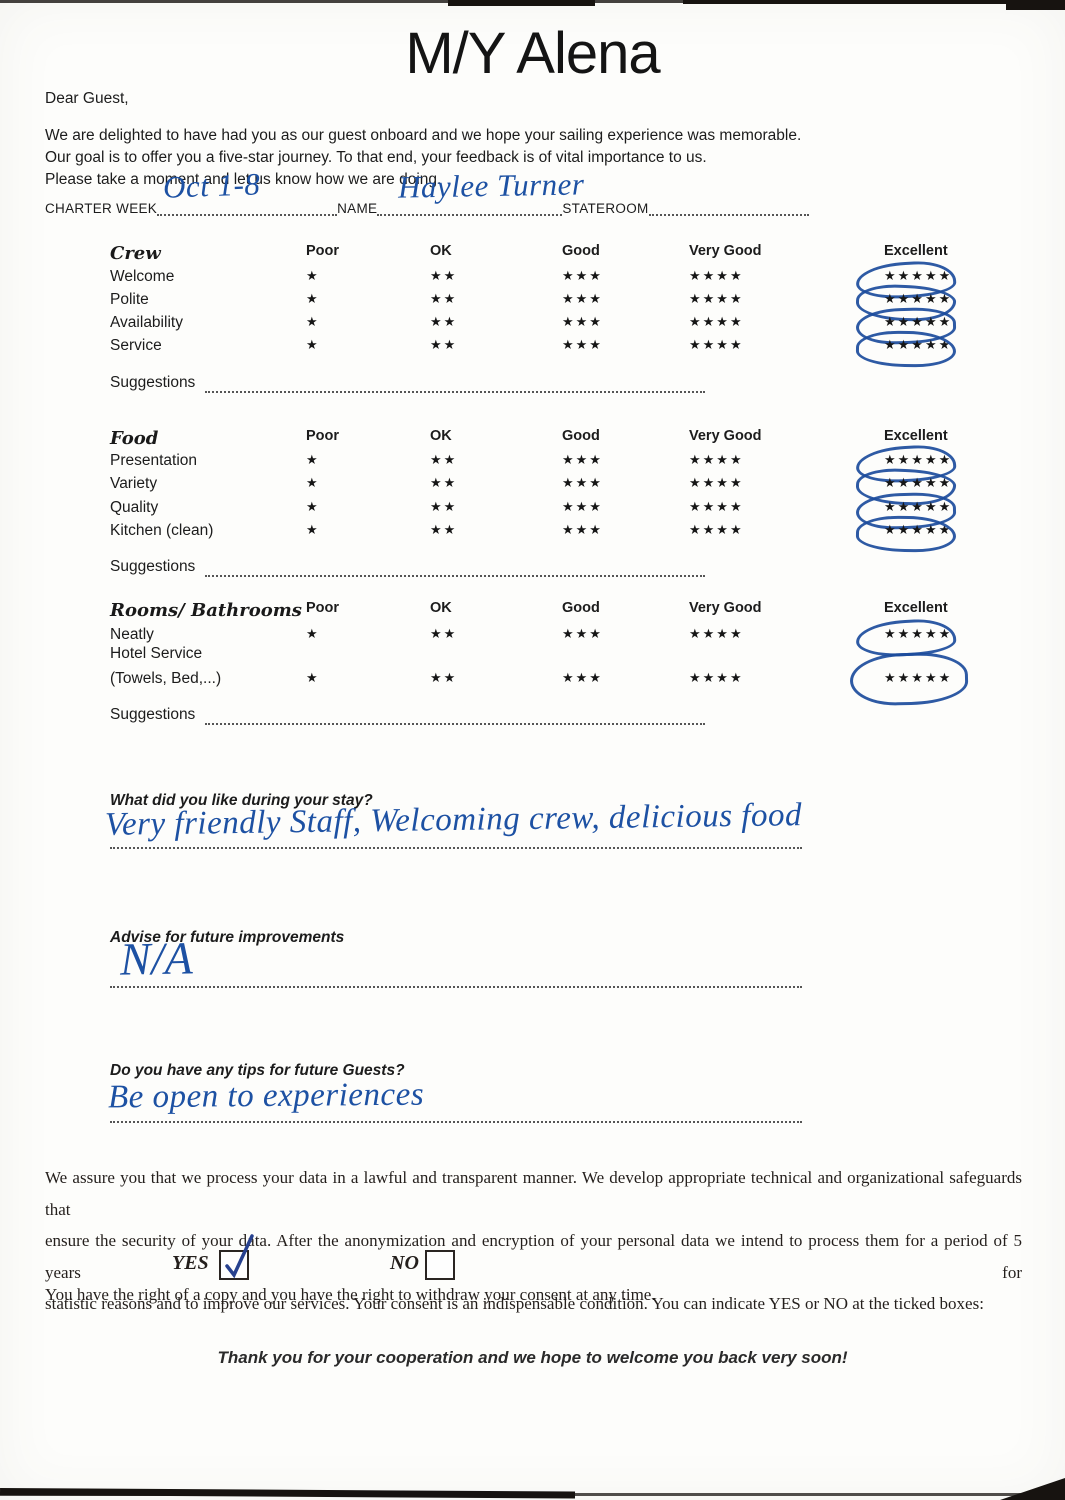 Image resolution: width=1065 pixels, height=1500 pixels. What do you see at coordinates (470, 207) in the screenshot?
I see `name-field` at bounding box center [470, 207].